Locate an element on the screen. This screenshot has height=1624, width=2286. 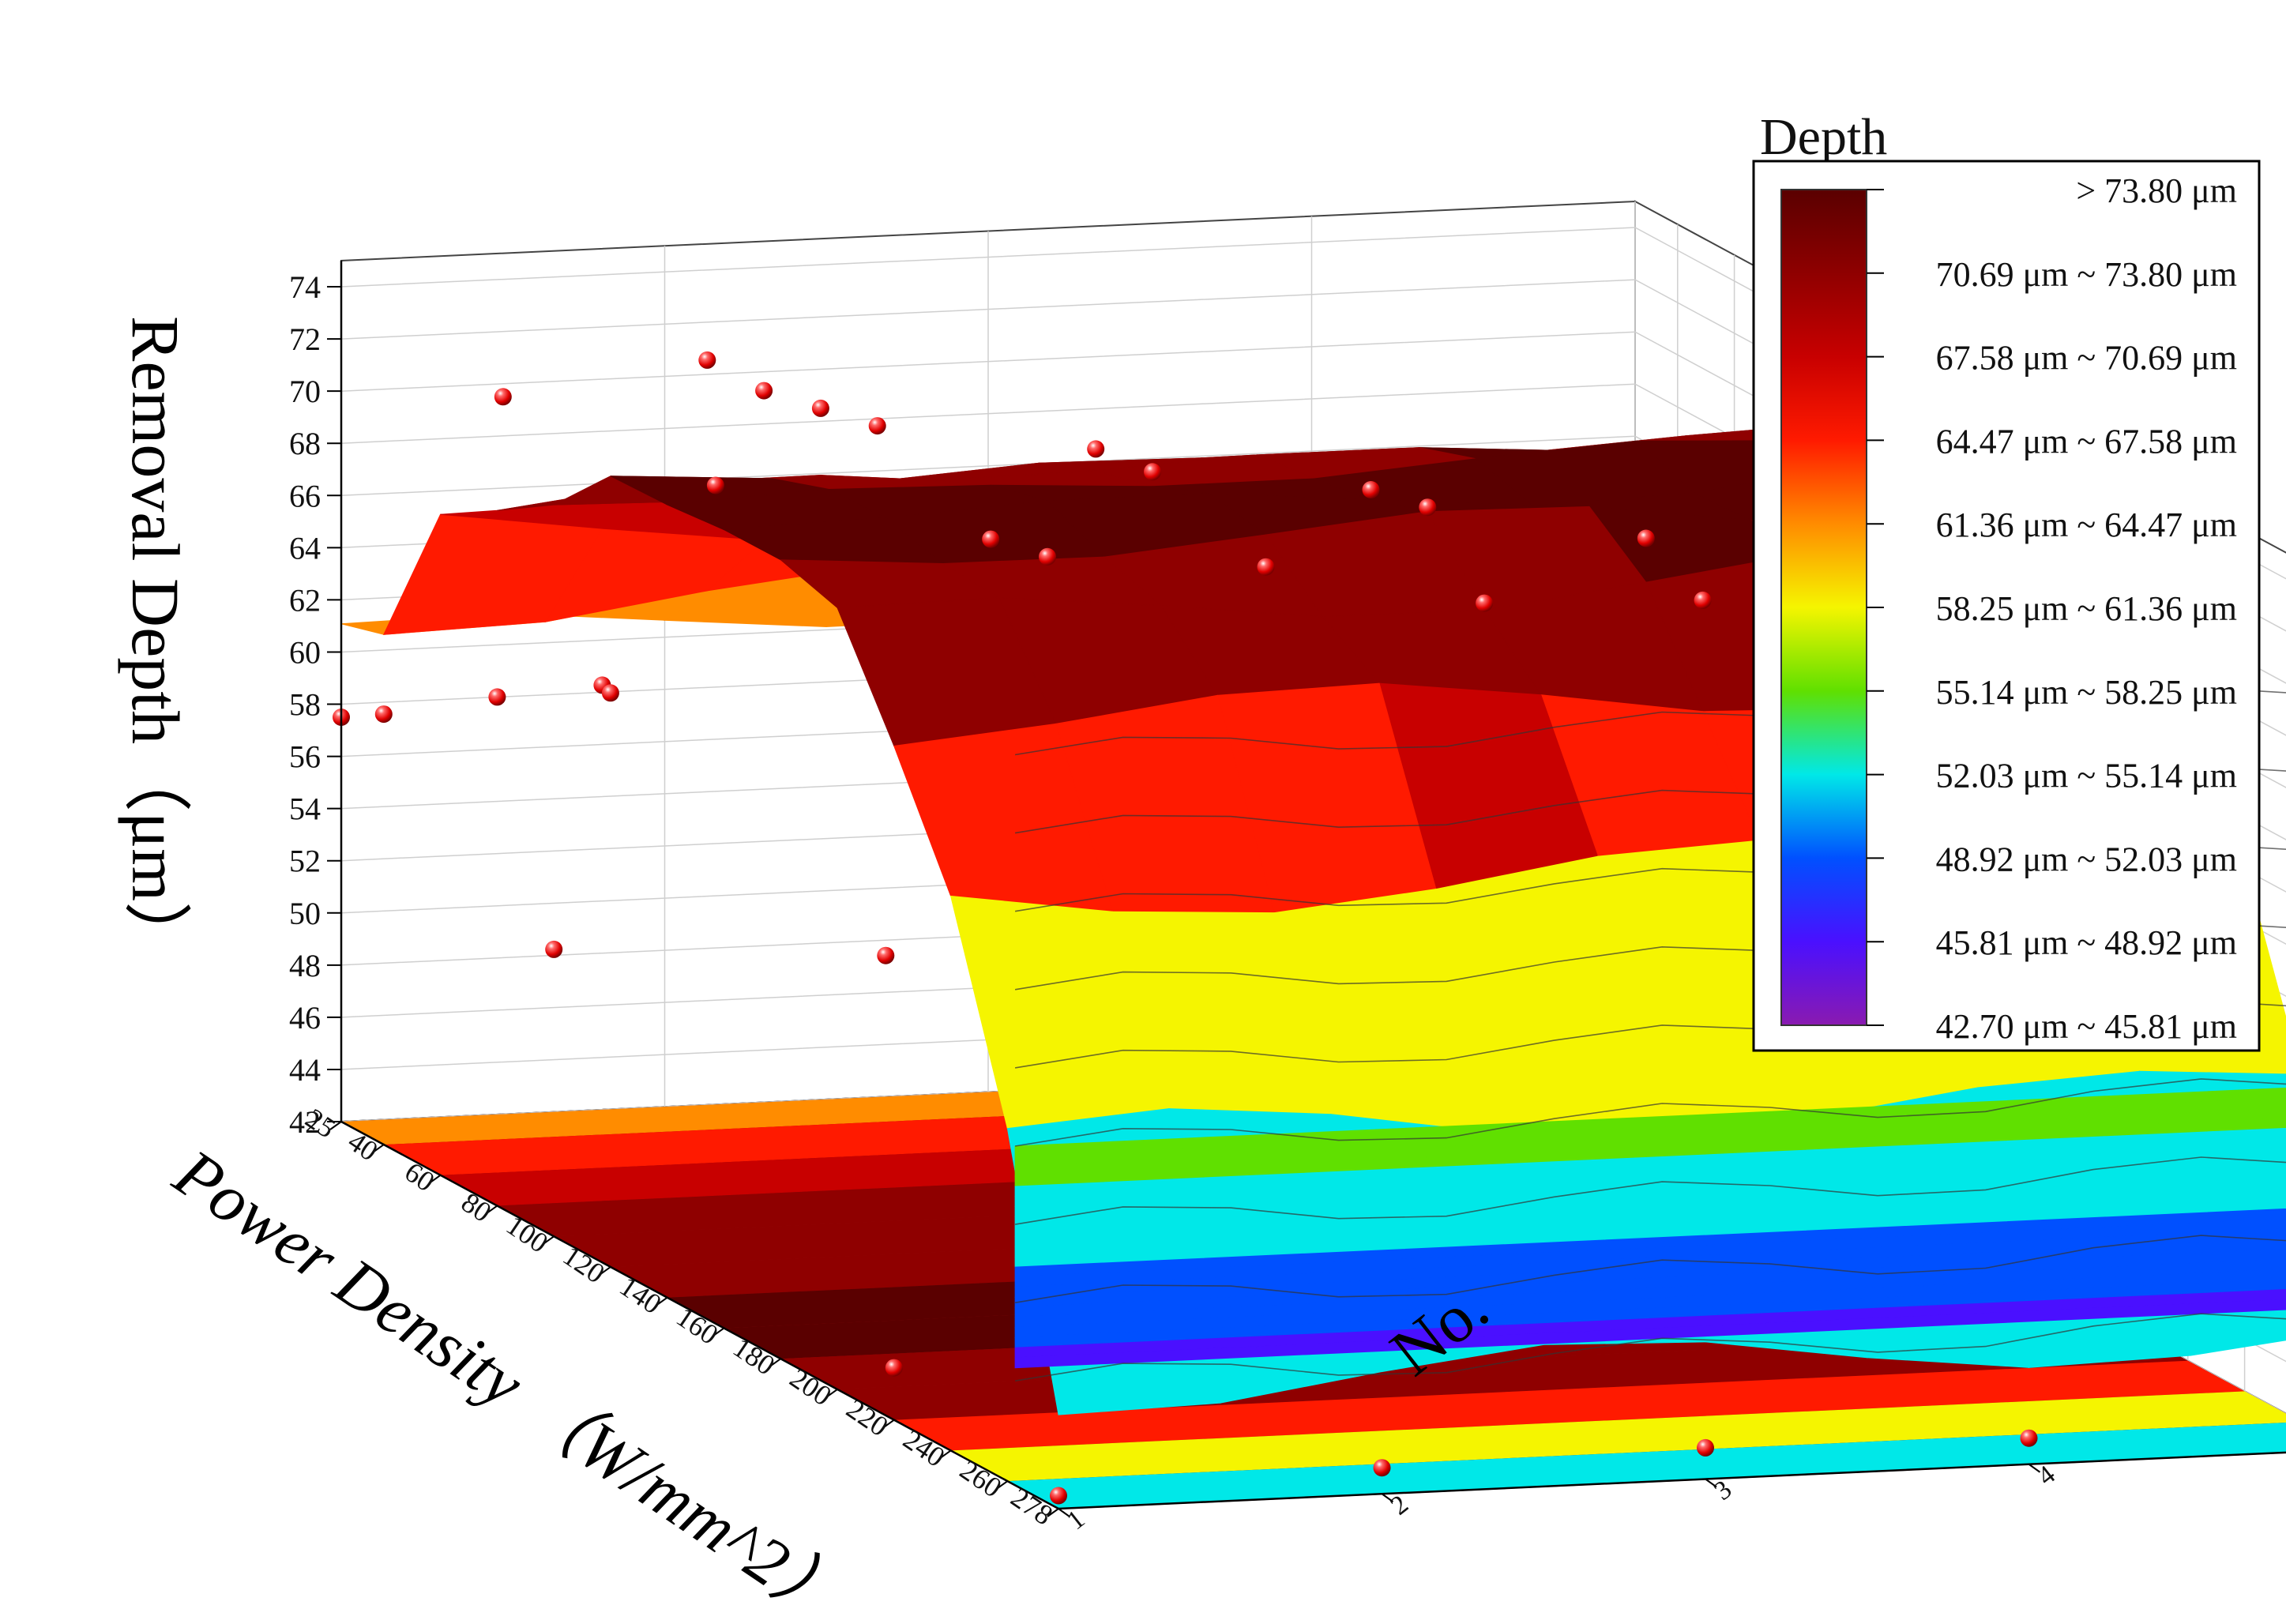
legend-label: 55.14 μm ~ 58.25 μm is located at coordinates (2086, 692).